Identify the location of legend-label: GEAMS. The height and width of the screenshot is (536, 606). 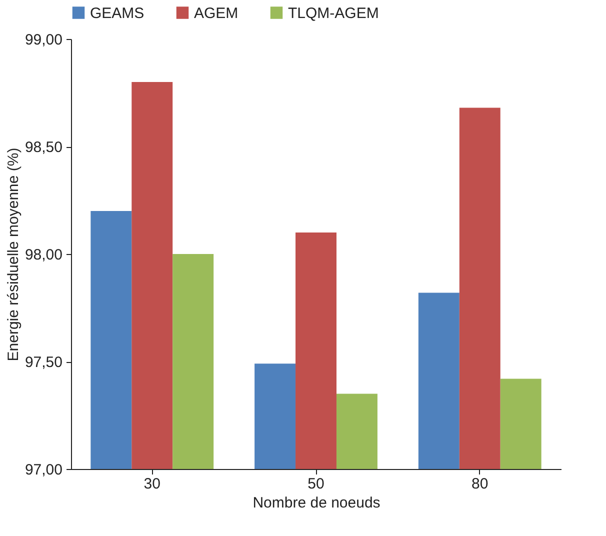
(117, 13).